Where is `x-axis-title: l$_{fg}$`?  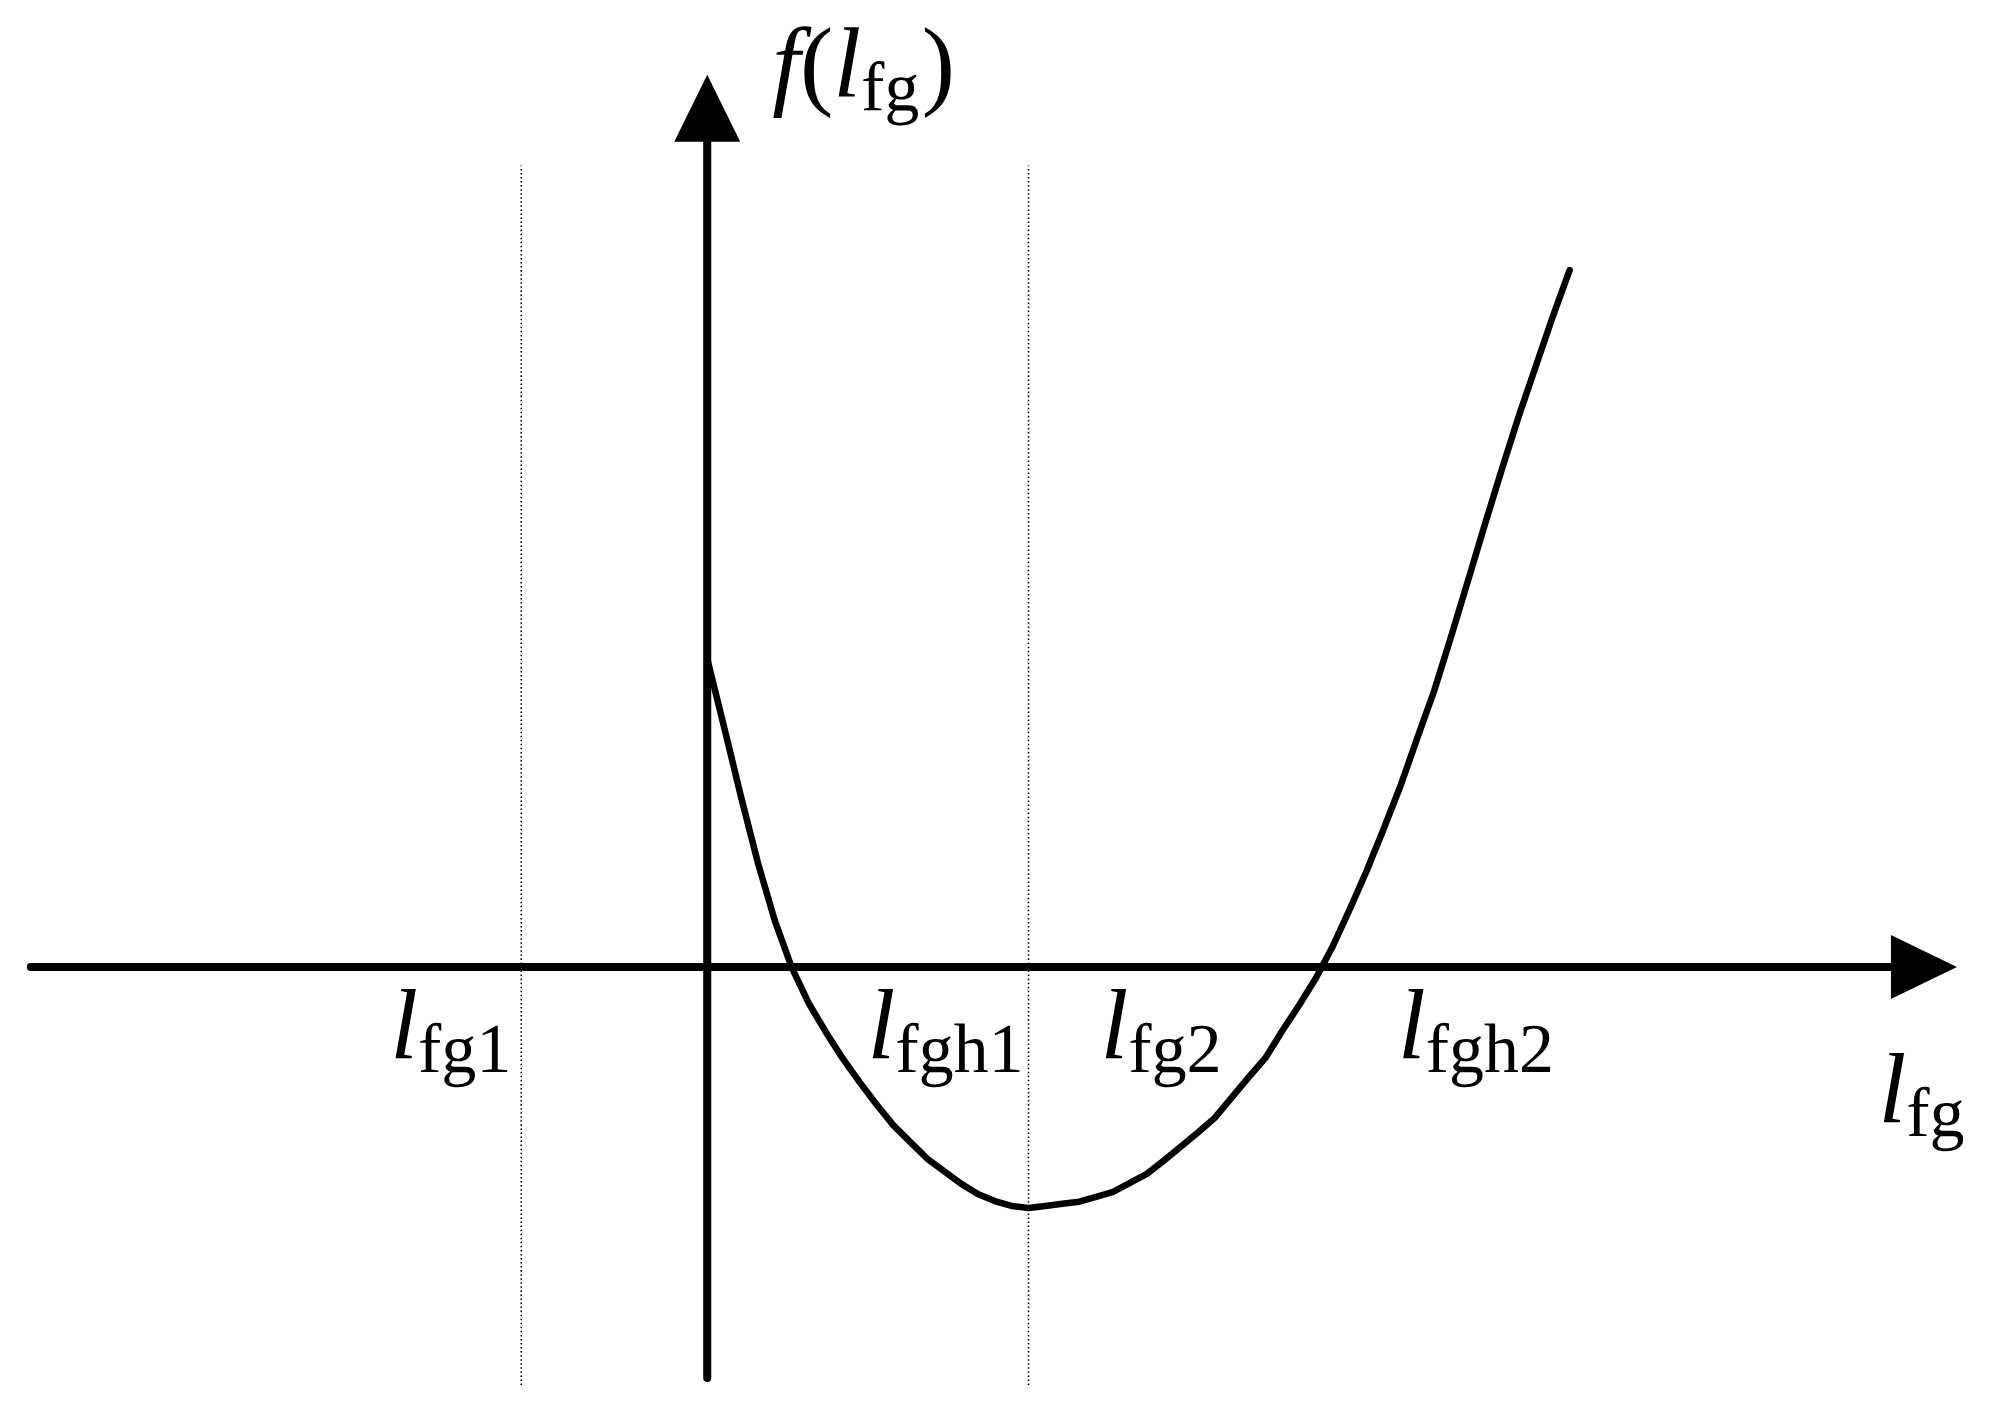
x-axis-title: l$_{fg}$ is located at coordinates (1923, 1102).